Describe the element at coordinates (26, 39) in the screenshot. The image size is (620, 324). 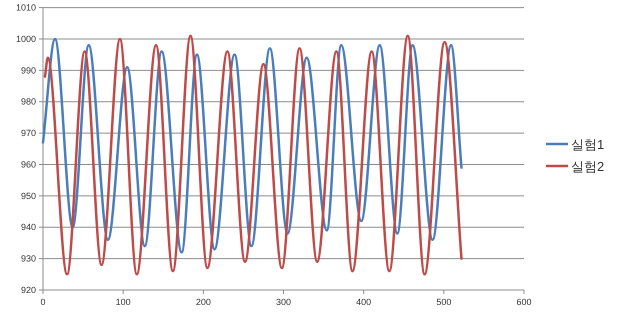
I see `y-tick-label: 1000` at that location.